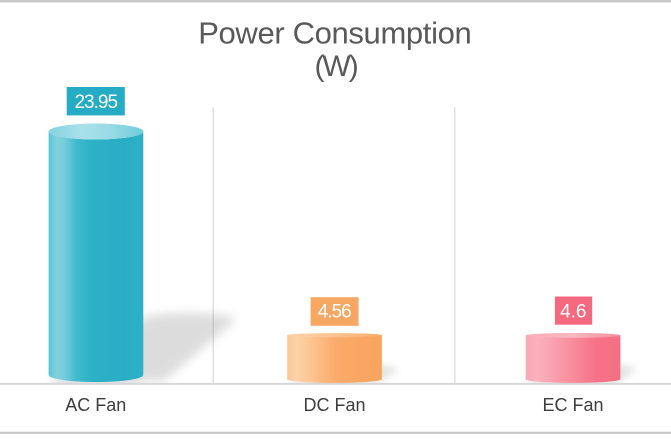 The width and height of the screenshot is (671, 447). What do you see at coordinates (572, 405) in the screenshot?
I see `svg-text: EC Fan` at bounding box center [572, 405].